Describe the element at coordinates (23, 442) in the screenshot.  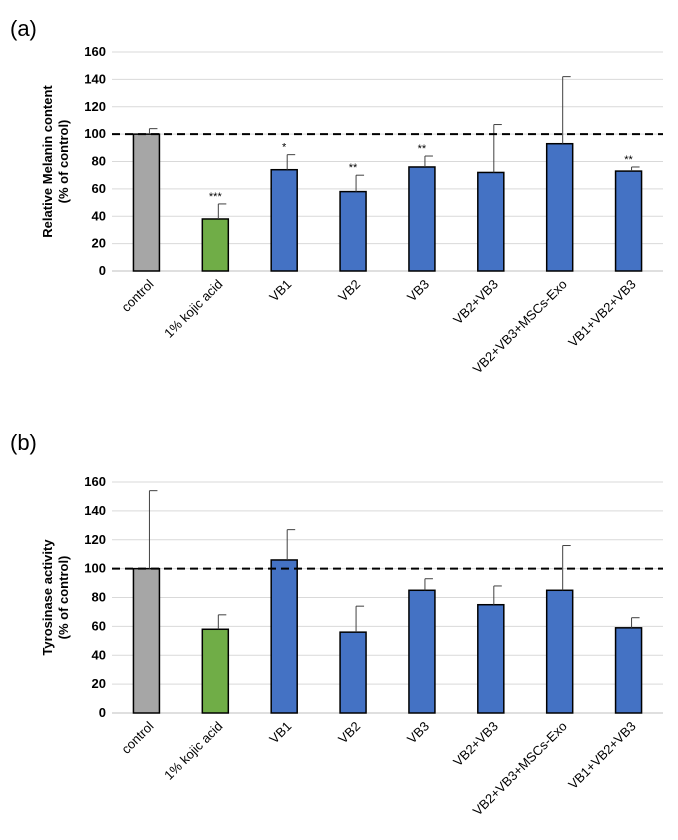
I see `panel-label: (b)` at that location.